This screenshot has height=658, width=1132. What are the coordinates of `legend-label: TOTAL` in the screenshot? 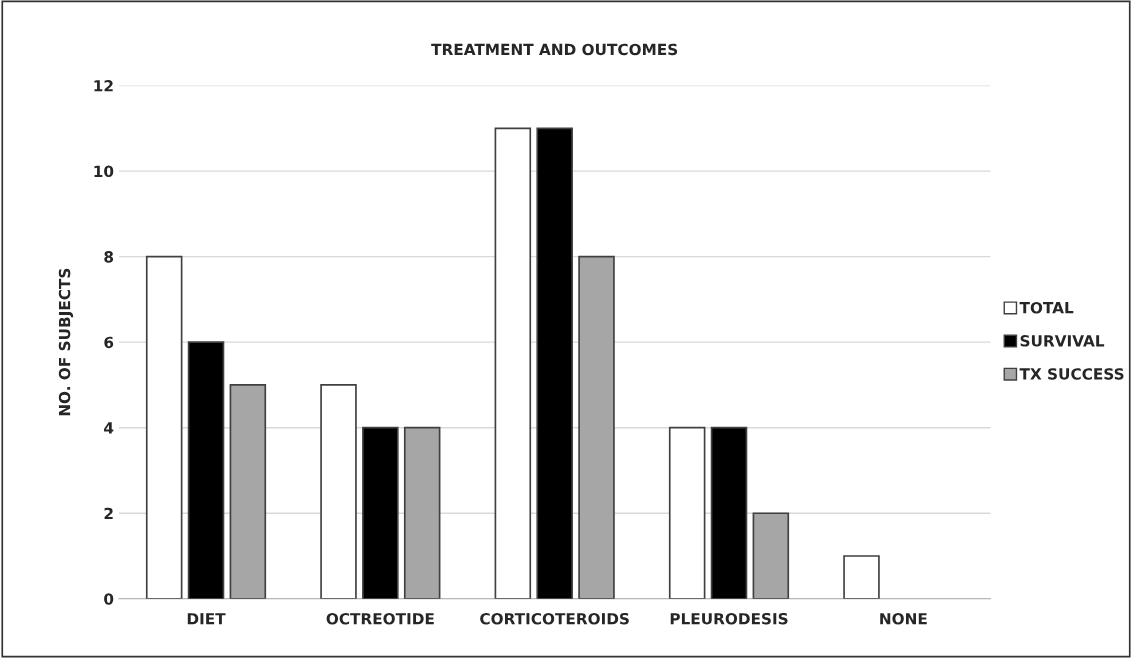 It's located at (1046, 307).